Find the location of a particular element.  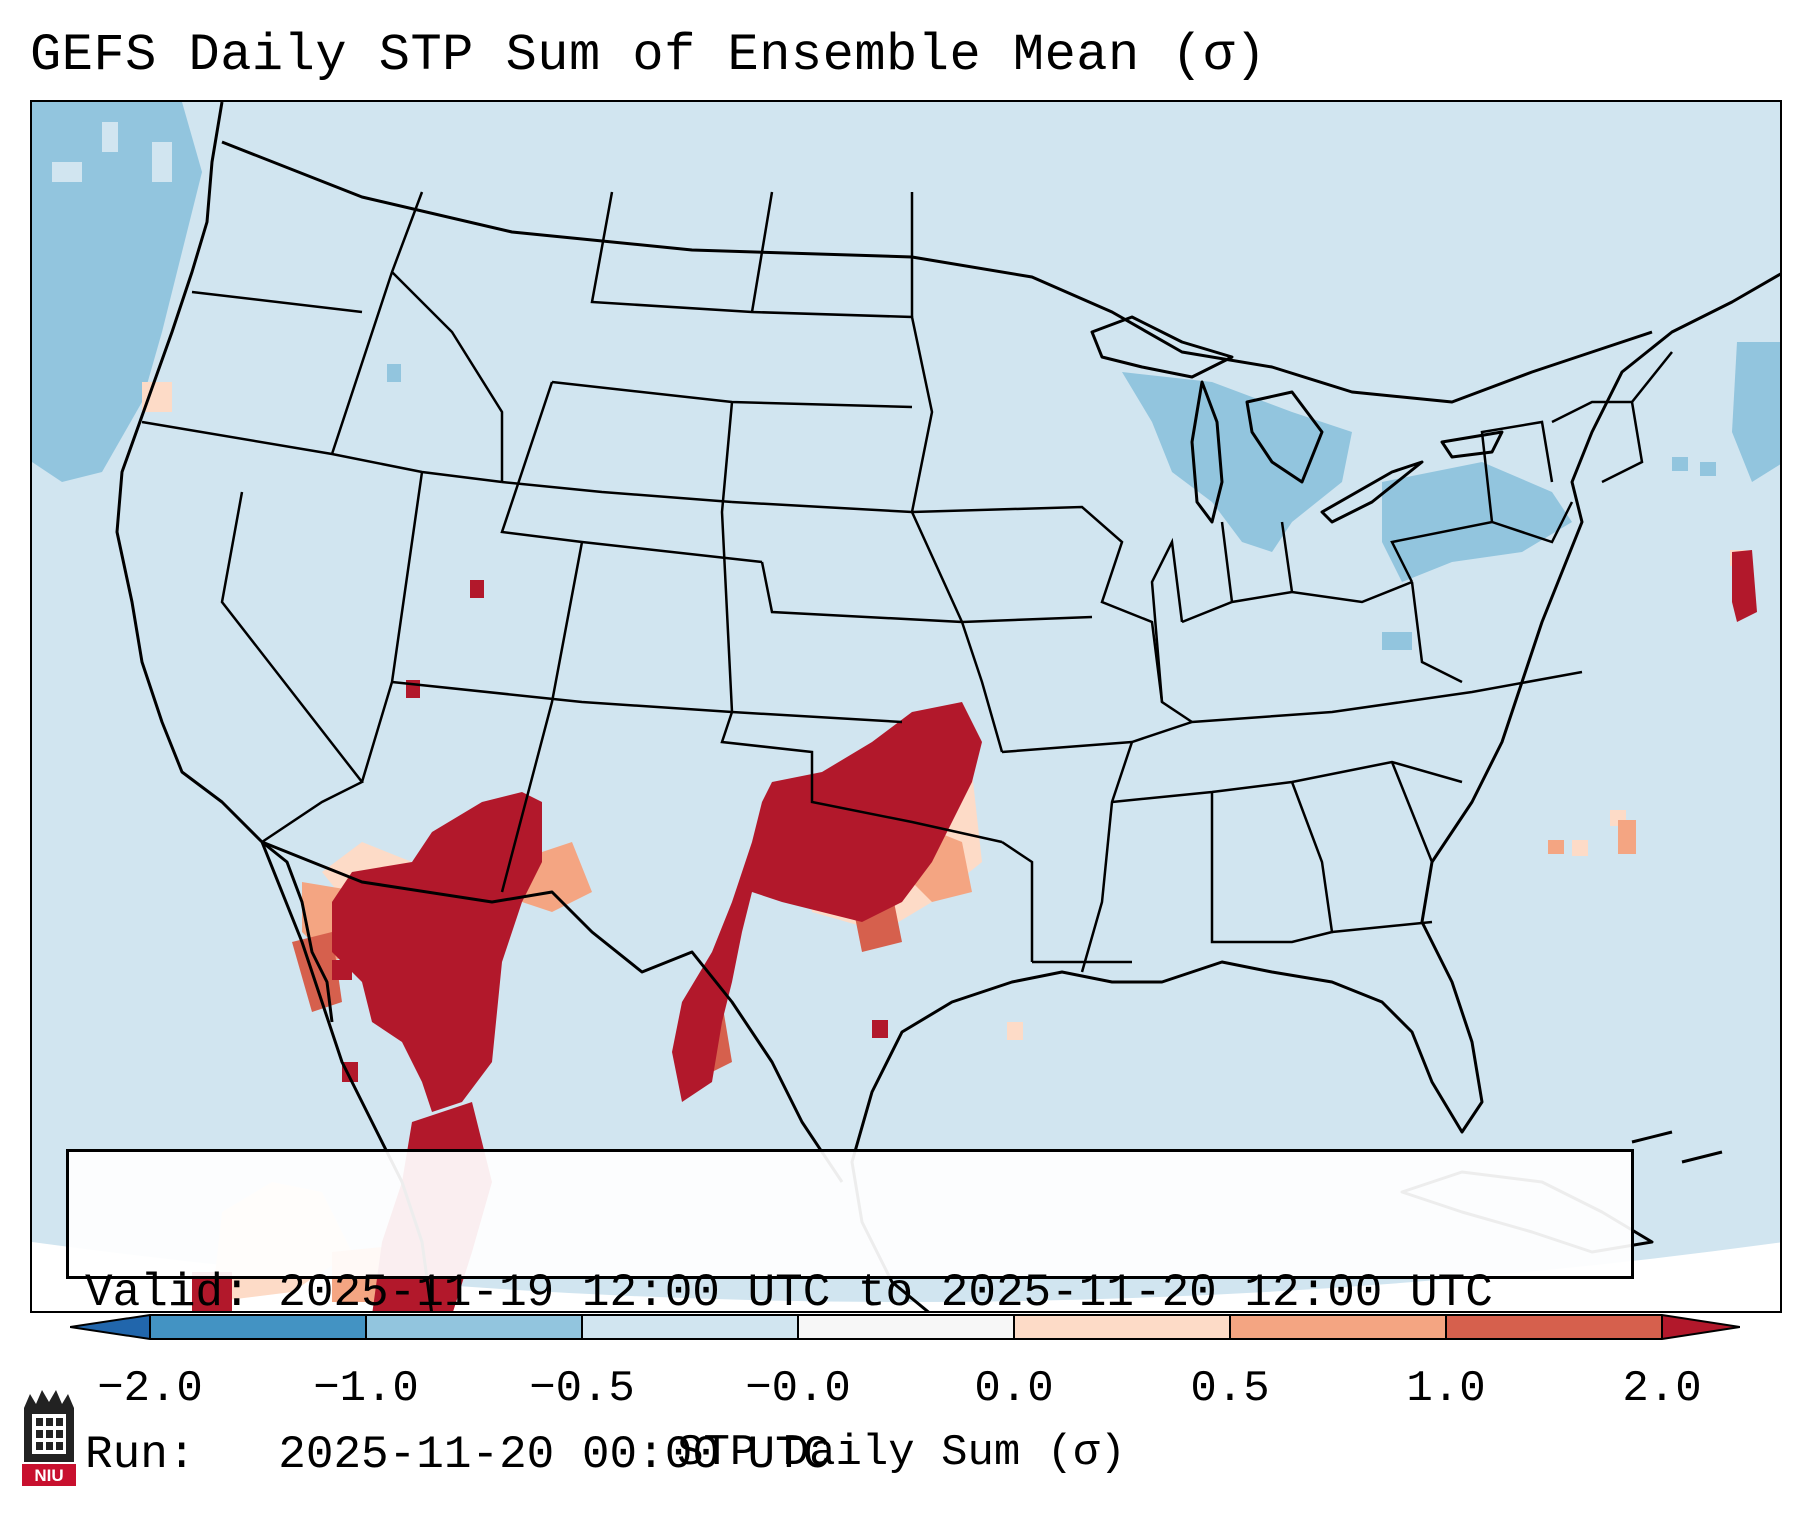

run-time-text: Run: 2025-11-20 00:00 UTC is located at coordinates (458, 1455).